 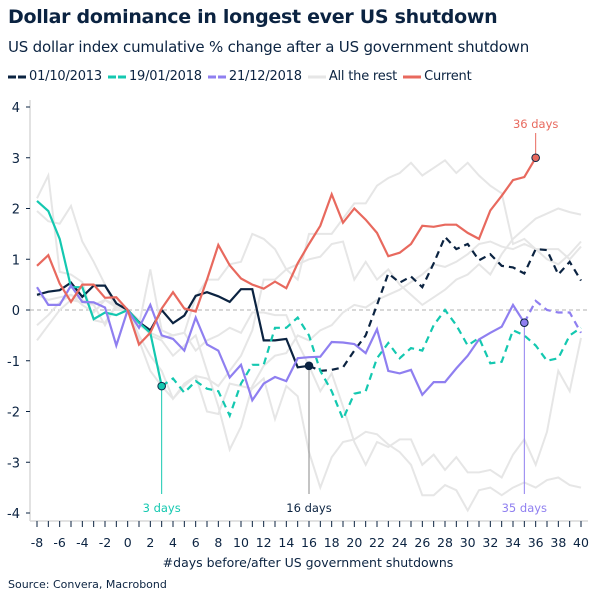 I want to click on marker-label: 35 days, so click(x=524, y=508).